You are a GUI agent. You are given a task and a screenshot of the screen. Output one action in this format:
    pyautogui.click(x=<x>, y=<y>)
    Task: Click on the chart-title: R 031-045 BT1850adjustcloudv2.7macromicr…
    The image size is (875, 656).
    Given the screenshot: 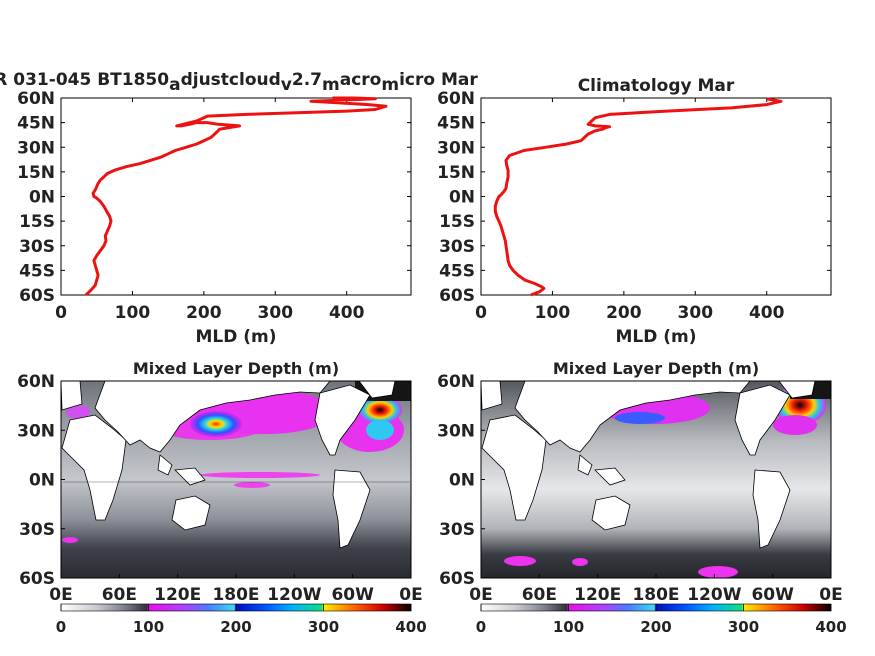 What is the action you would take?
    pyautogui.click(x=239, y=82)
    